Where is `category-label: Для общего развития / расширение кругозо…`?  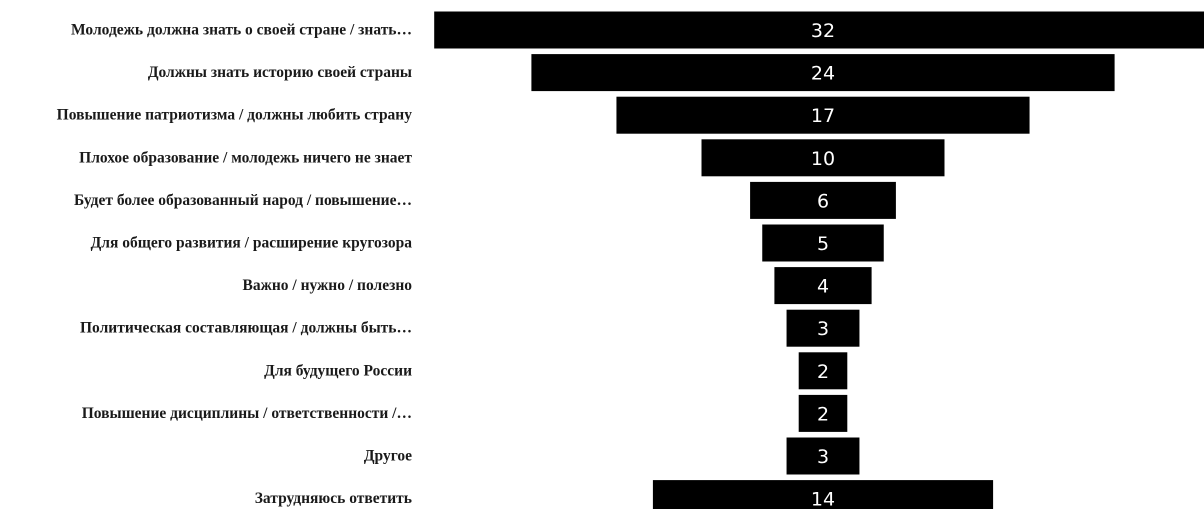
category-label: Для общего развития / расширение кругозо… is located at coordinates (252, 243).